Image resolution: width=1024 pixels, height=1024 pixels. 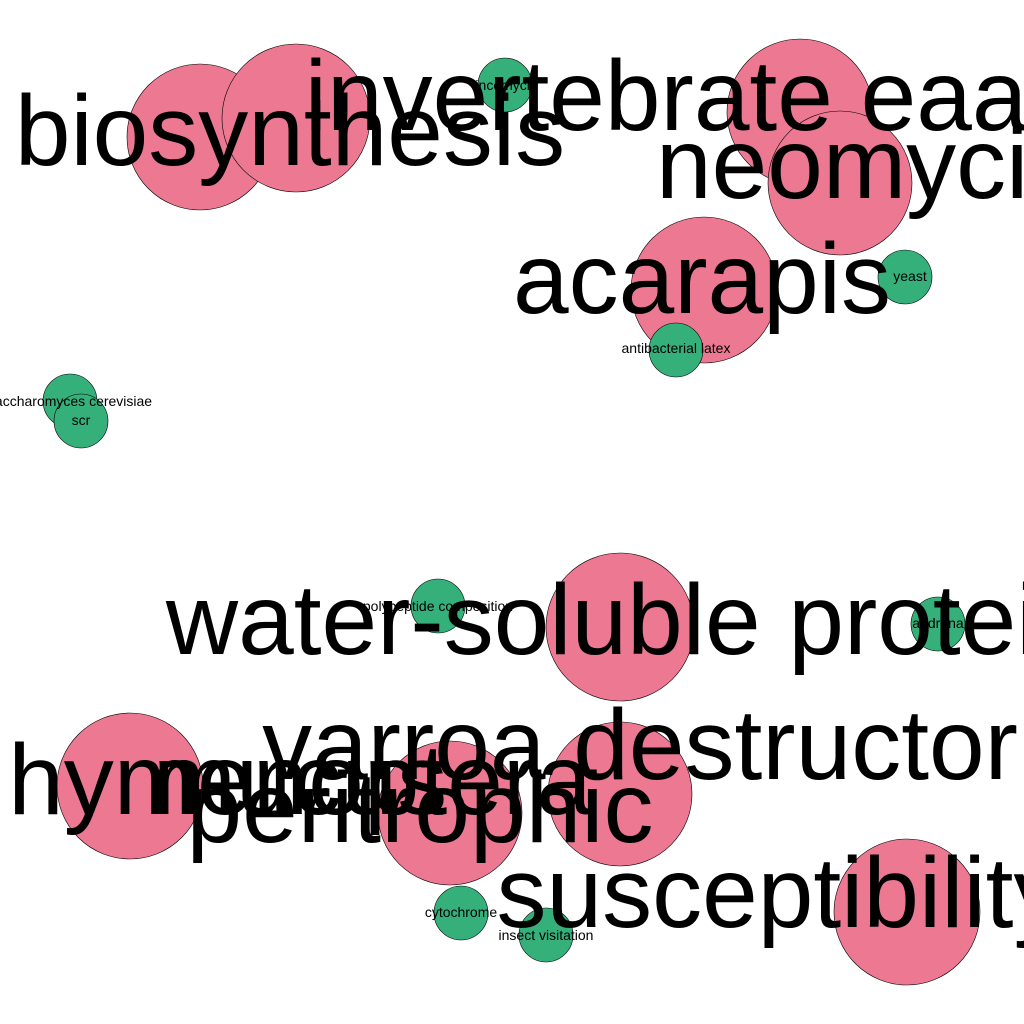 I want to click on node-circle-neomycin, so click(x=840, y=183).